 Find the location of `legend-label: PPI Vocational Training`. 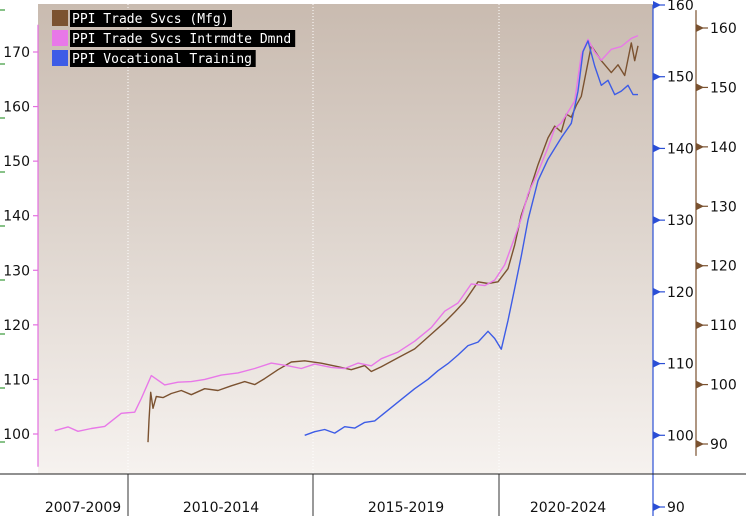

legend-label: PPI Vocational Training is located at coordinates (162, 59).